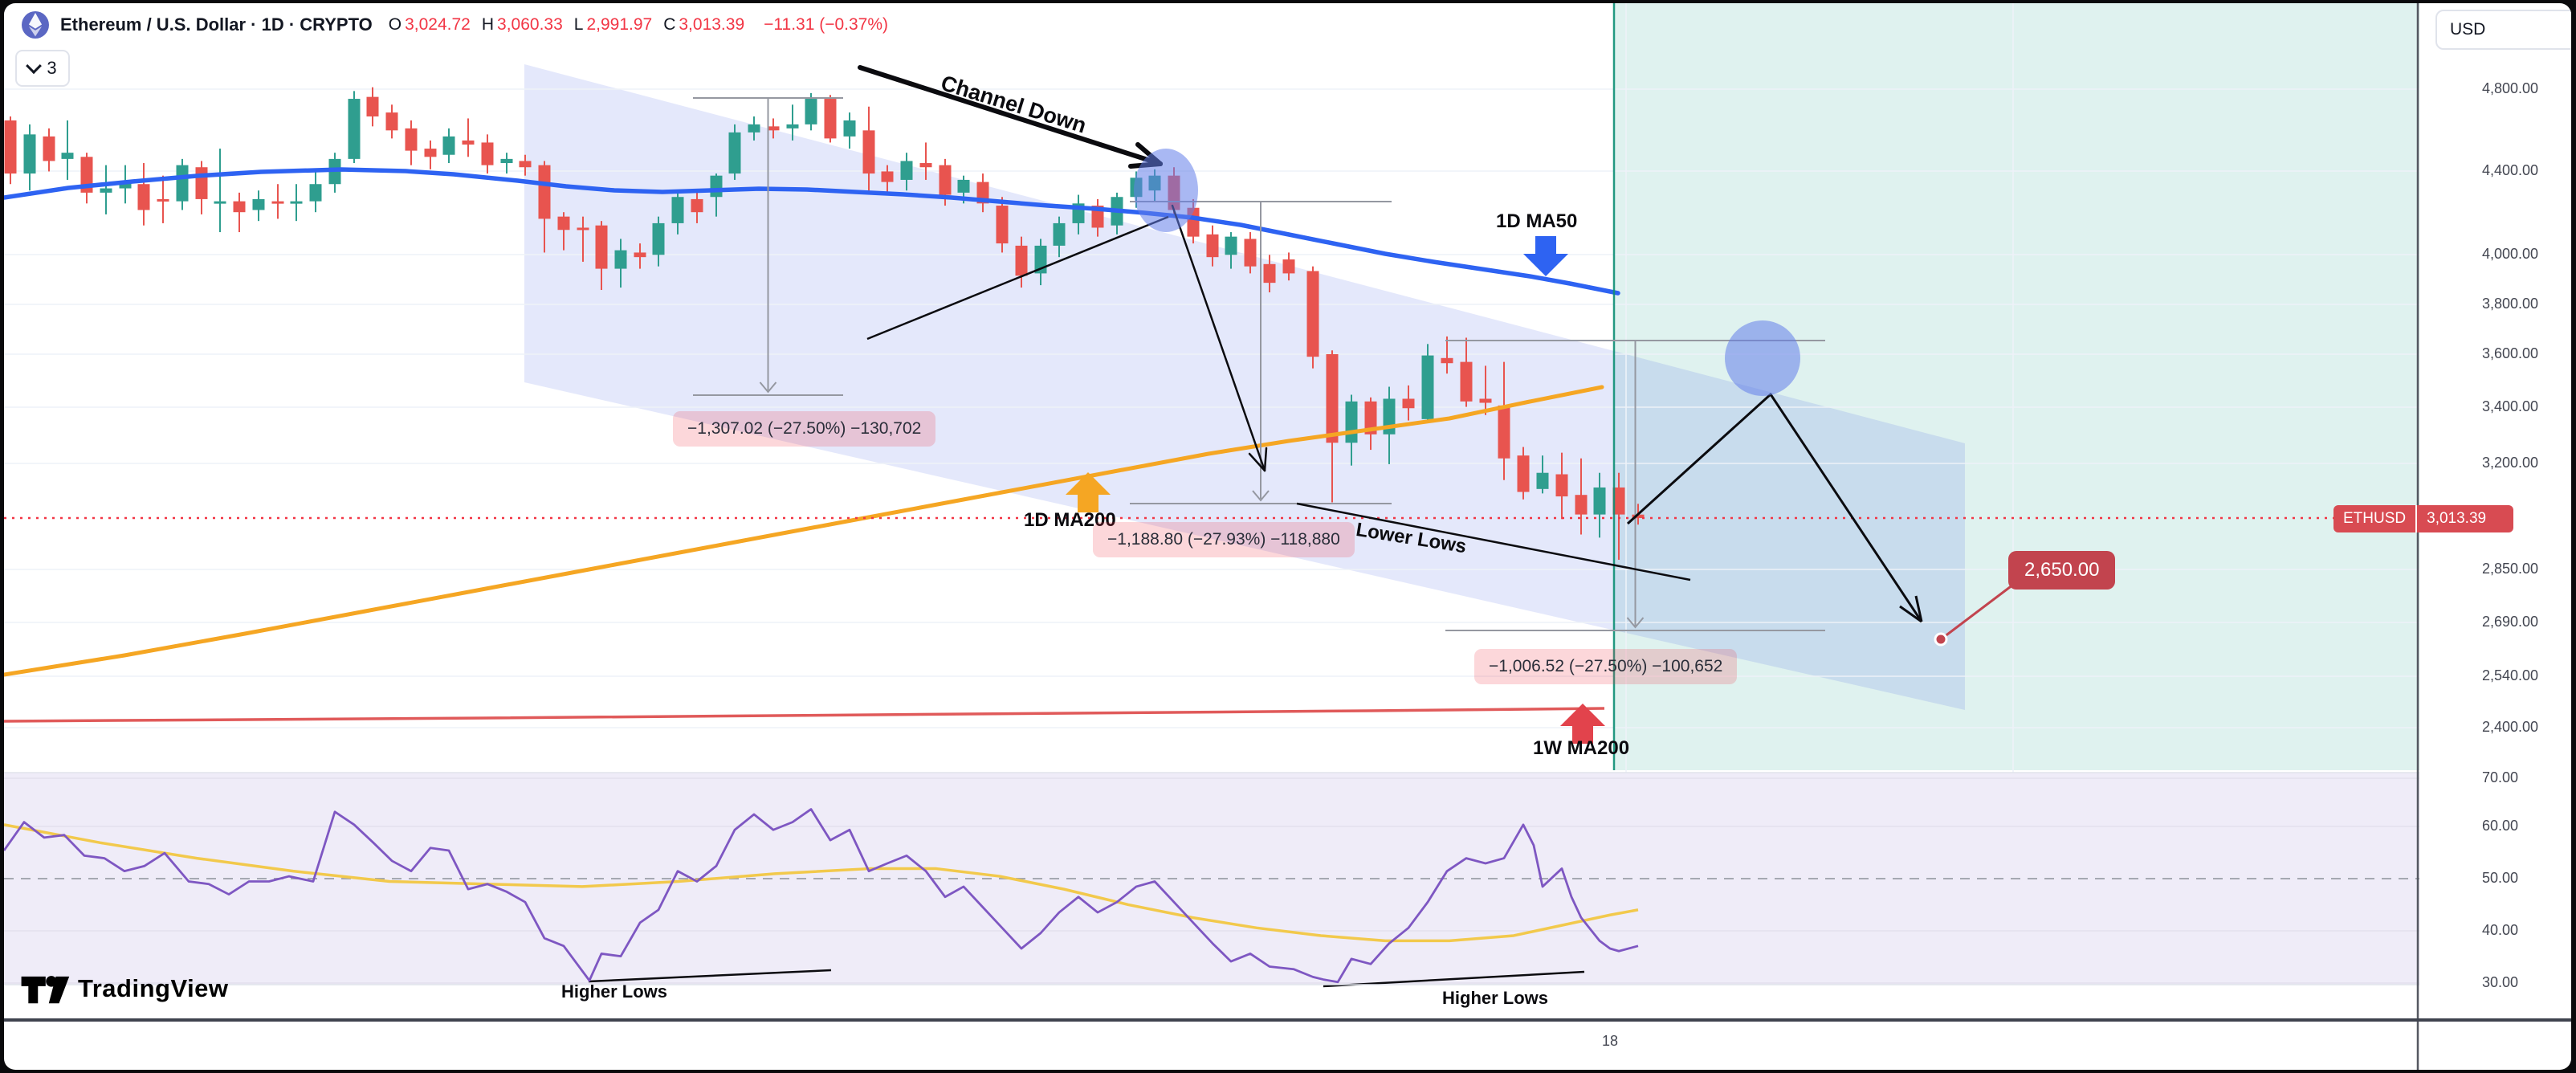  What do you see at coordinates (619, 24) in the screenshot?
I see `low-value: 2,991.97` at bounding box center [619, 24].